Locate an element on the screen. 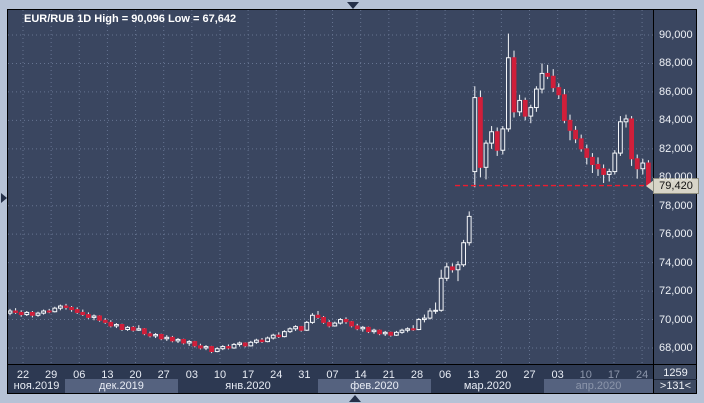 The image size is (704, 403). month-label: ноя.2019 is located at coordinates (36, 386).